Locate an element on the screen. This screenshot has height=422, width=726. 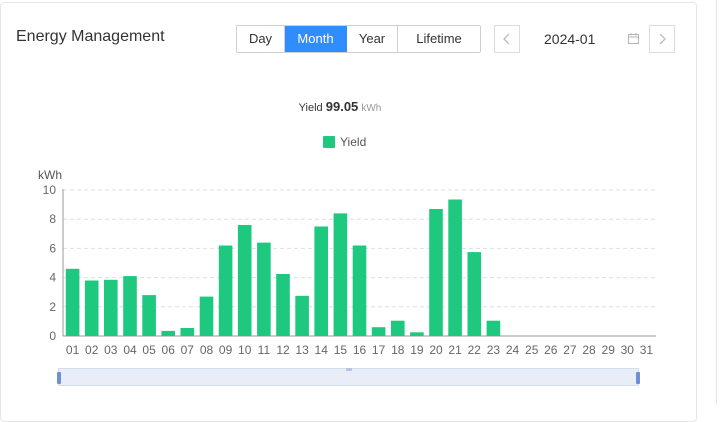
calendar-icon is located at coordinates (633, 38).